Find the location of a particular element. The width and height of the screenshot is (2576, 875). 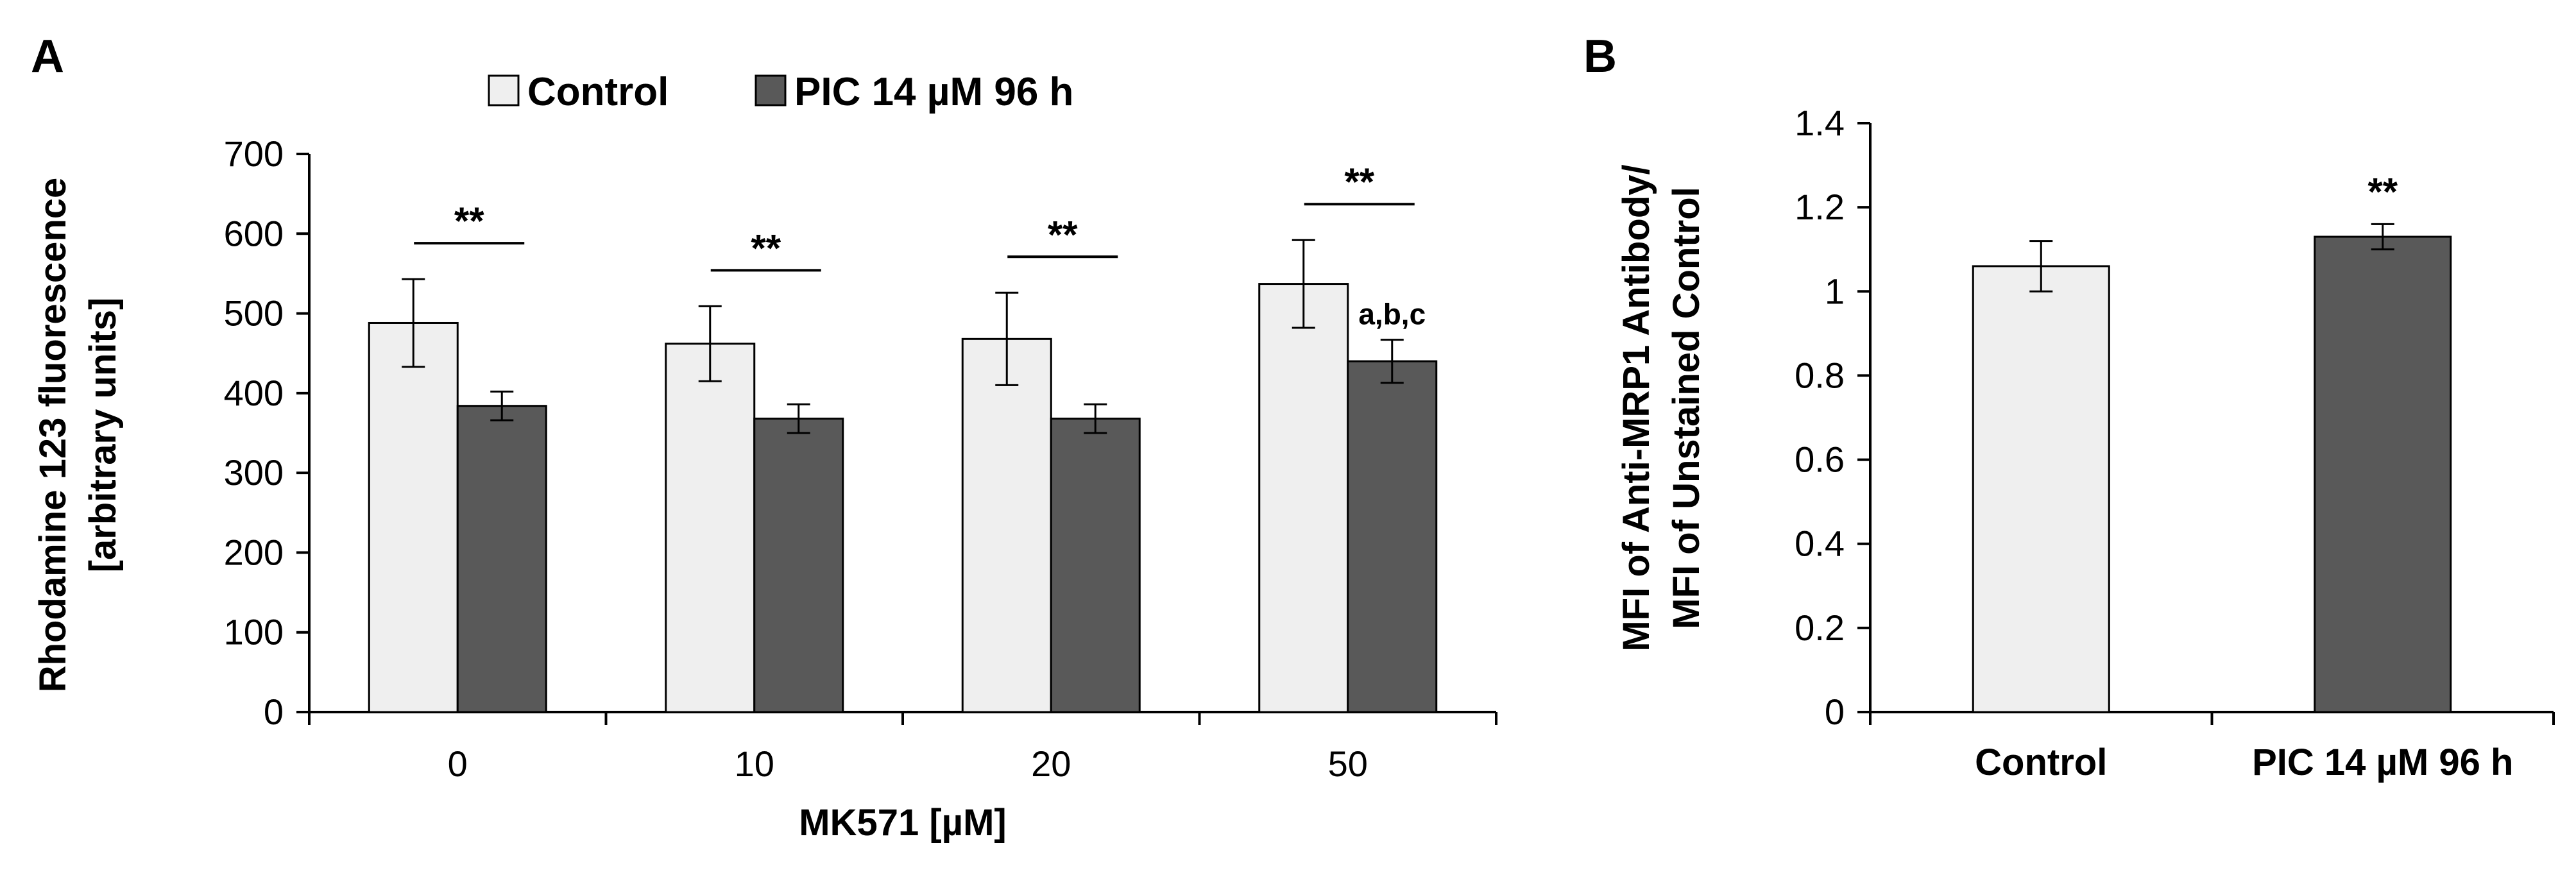

x-tick-label-a: 10 is located at coordinates (755, 763).